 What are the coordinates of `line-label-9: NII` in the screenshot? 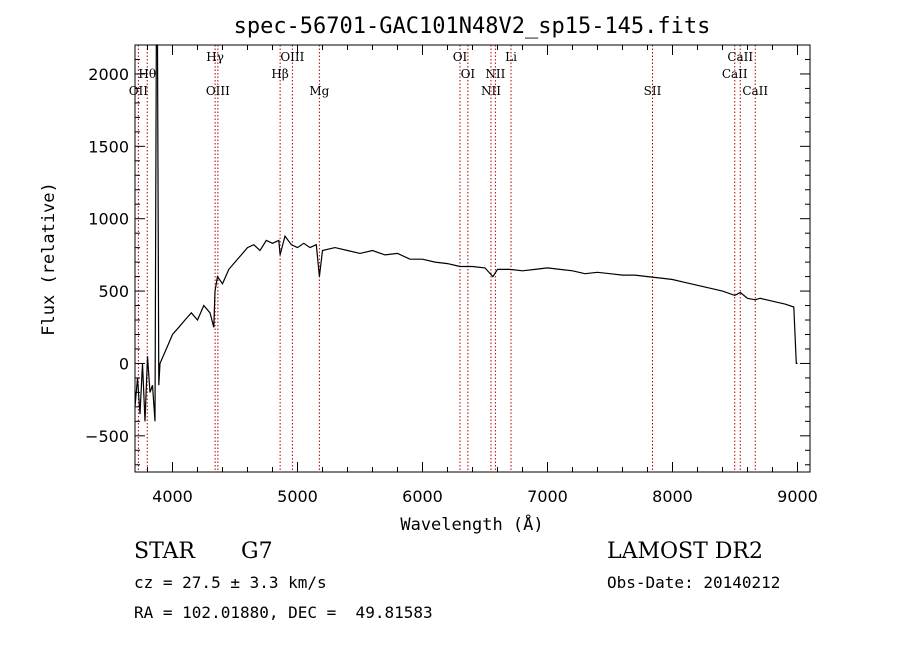 It's located at (491, 91).